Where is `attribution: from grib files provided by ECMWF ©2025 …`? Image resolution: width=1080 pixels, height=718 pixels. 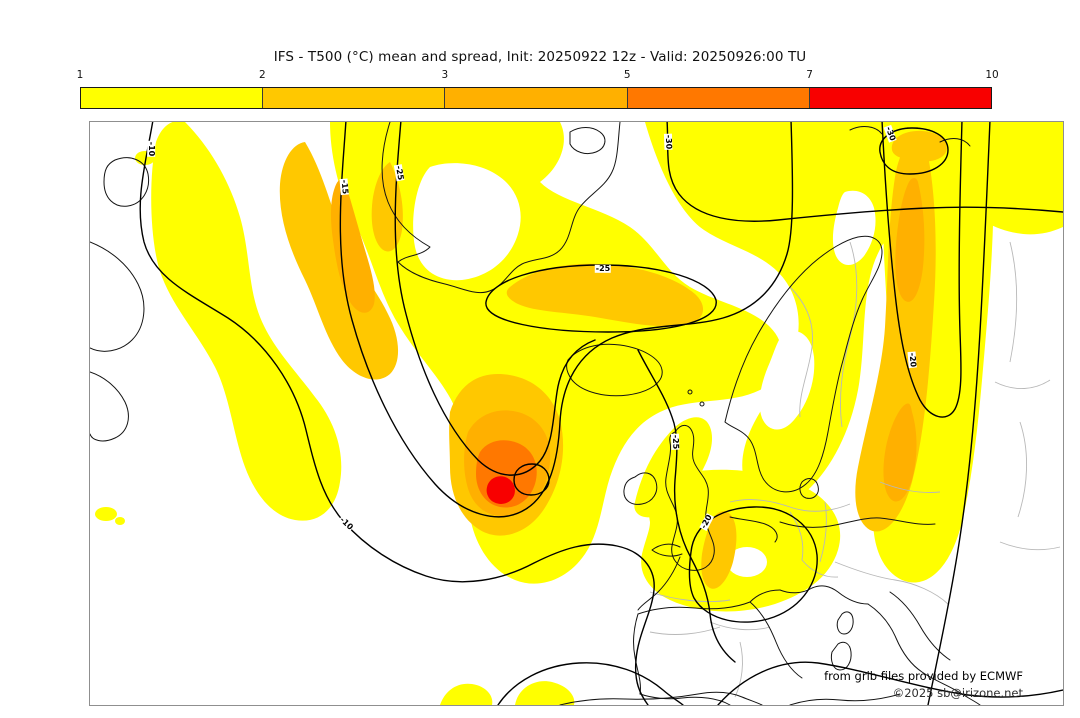 attribution: from grib files provided by ECMWF ©2025 … is located at coordinates (923, 685).